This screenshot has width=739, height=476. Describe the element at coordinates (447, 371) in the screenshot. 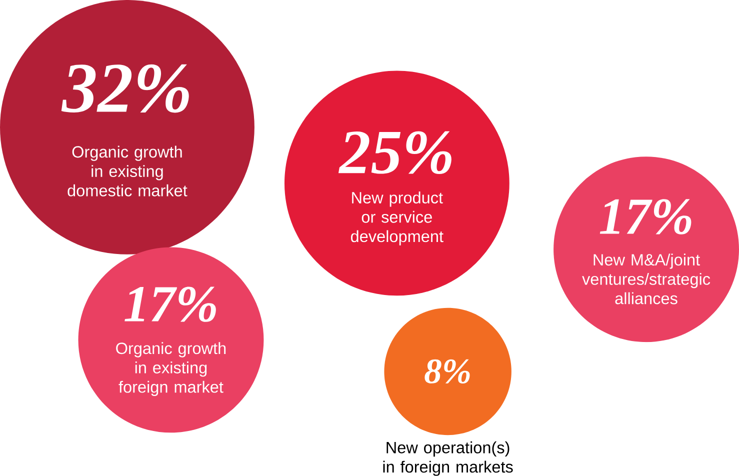

I see `data-label: 8%` at that location.